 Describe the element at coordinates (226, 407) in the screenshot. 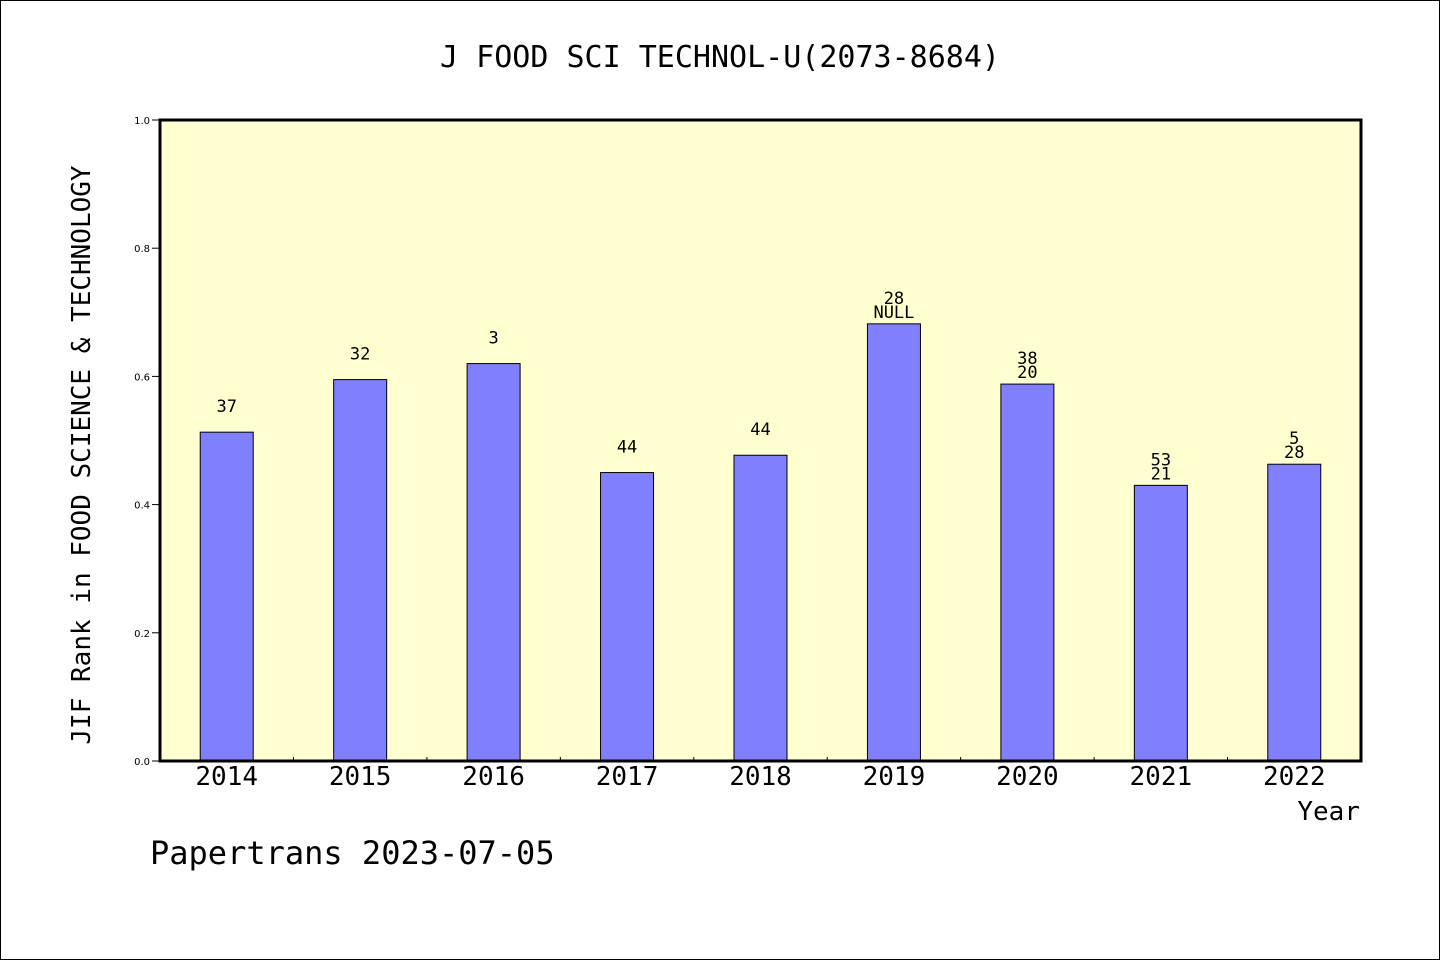

I see `bar-label-2014-0: 37` at that location.